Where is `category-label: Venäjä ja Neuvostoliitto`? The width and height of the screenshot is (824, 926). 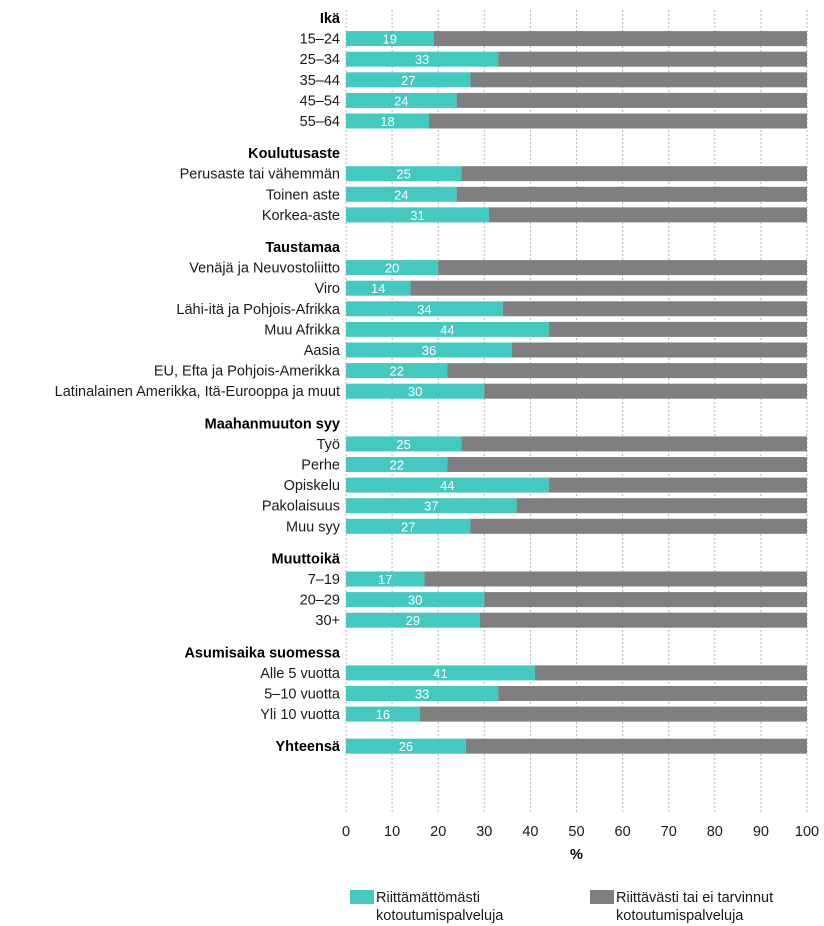
category-label: Venäjä ja Neuvostoliitto is located at coordinates (264, 269).